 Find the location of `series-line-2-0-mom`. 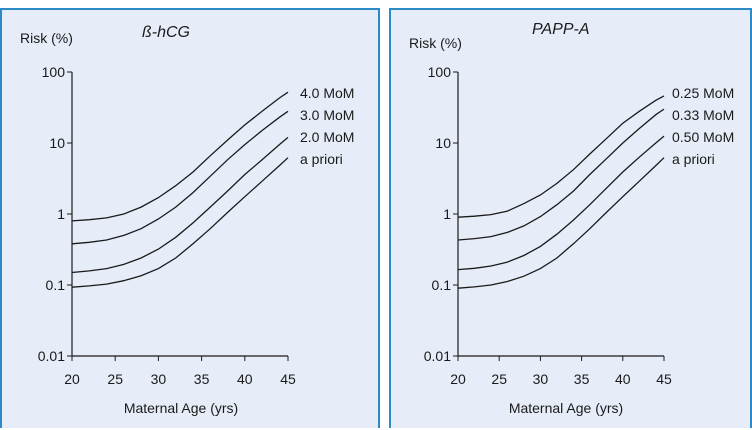

series-line-2-0-mom is located at coordinates (180, 205).